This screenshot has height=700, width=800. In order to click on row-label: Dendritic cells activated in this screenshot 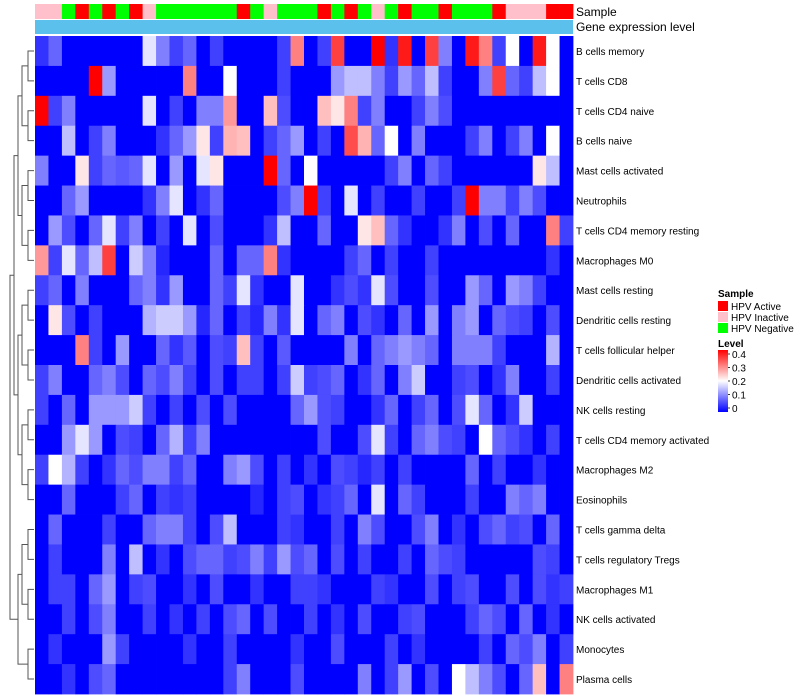, I will do `click(628, 381)`.